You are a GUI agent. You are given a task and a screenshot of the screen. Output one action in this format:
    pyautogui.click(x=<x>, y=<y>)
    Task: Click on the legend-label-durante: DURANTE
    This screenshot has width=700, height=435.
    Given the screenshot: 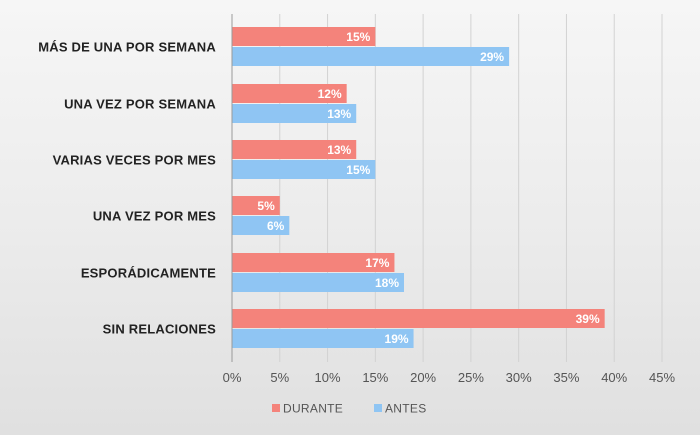 What is the action you would take?
    pyautogui.click(x=313, y=409)
    